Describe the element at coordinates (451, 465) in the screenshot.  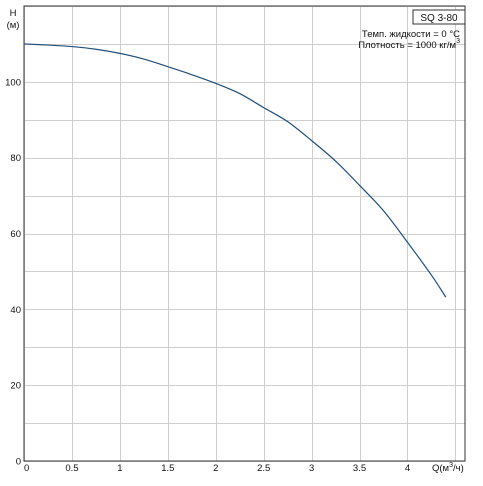
I see `x-axis-label-sup: 3` at that location.